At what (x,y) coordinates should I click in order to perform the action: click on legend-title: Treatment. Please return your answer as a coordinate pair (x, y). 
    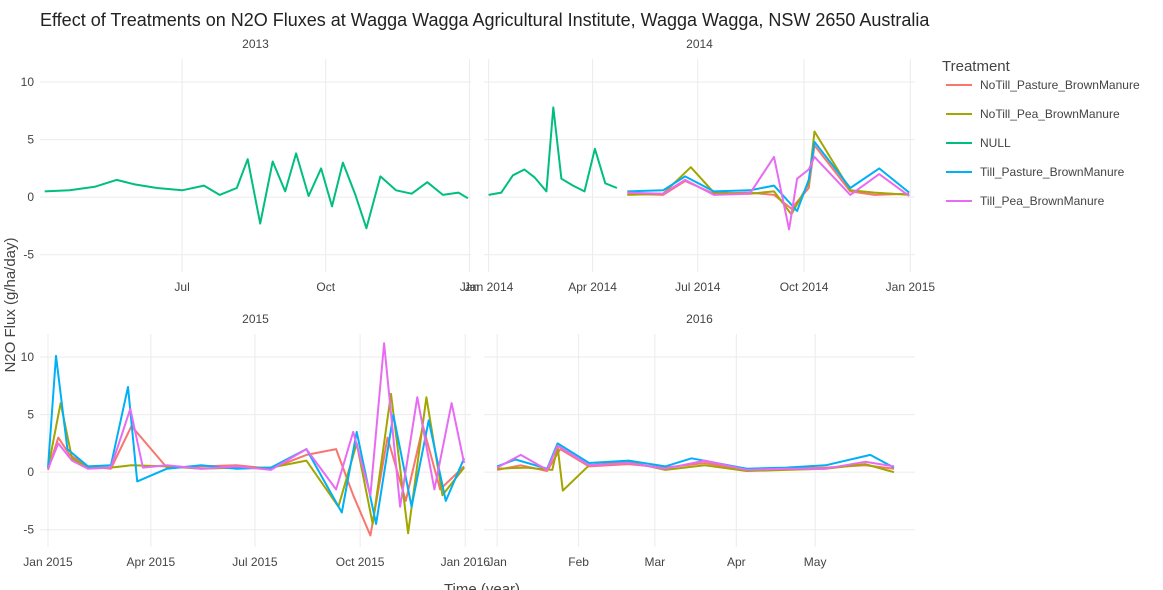
    Looking at the image, I should click on (976, 66).